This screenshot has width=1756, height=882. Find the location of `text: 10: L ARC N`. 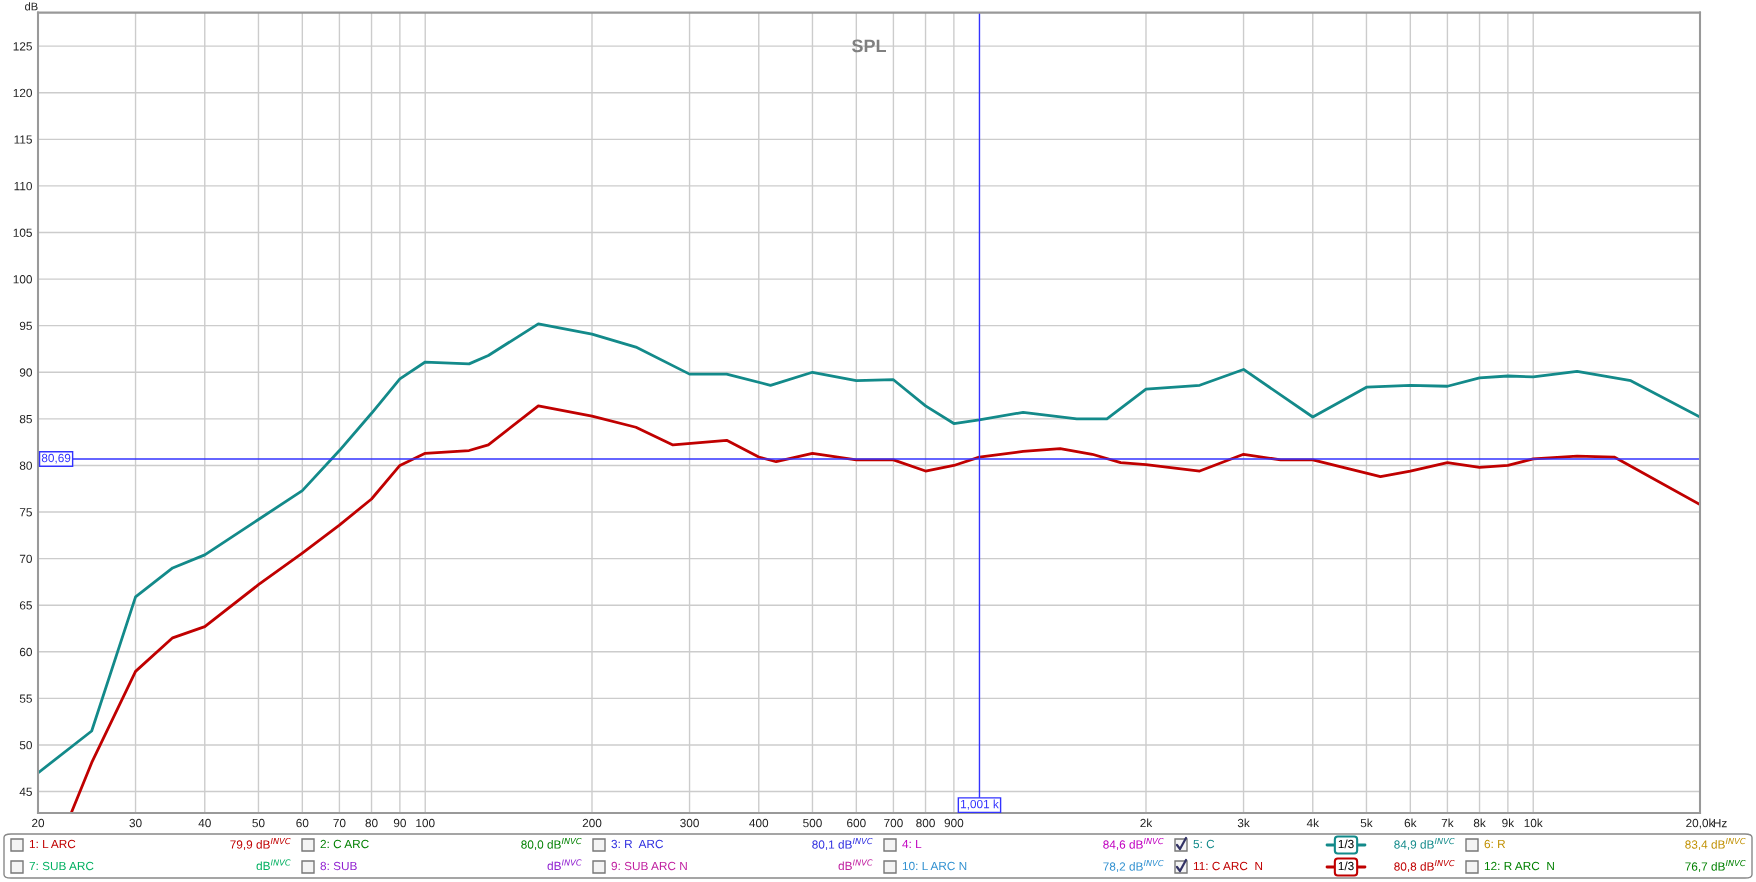

text: 10: L ARC N is located at coordinates (934, 866).